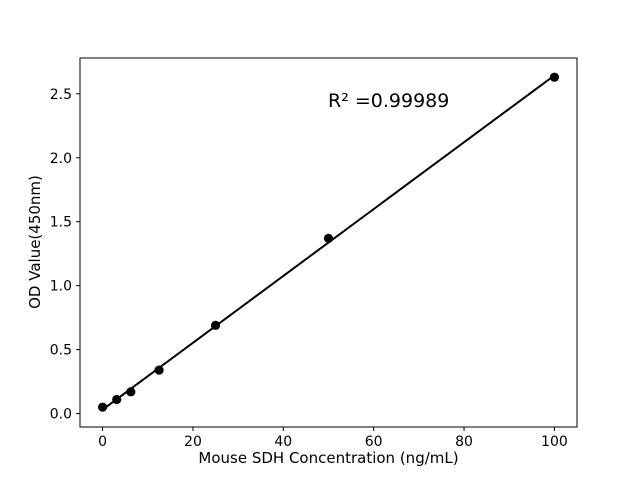 This screenshot has height=480, width=640. I want to click on y-tick-label: 2.5, so click(61, 95).